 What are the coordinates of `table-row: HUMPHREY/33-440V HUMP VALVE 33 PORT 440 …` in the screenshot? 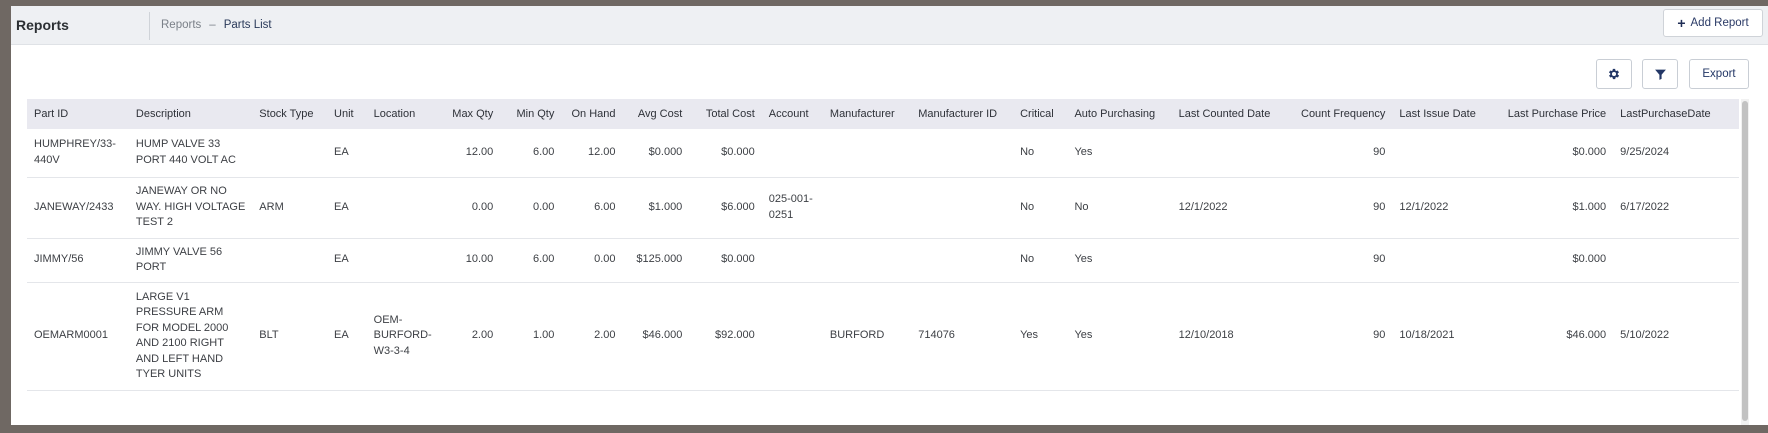 It's located at (883, 153).